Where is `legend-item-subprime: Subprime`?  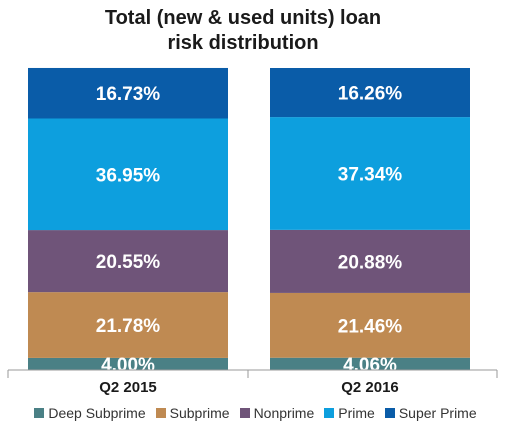 legend-item-subprime: Subprime is located at coordinates (192, 413).